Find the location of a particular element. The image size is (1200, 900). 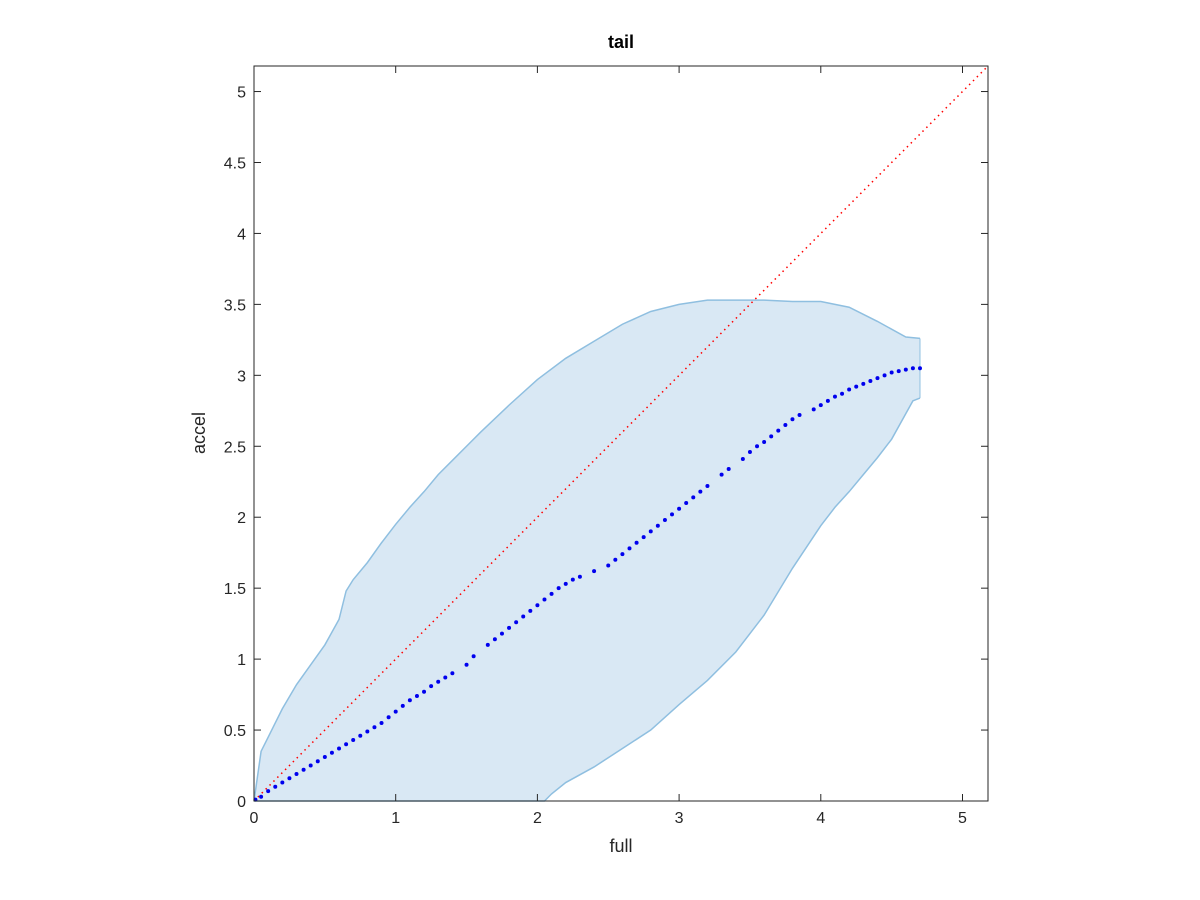

y-tick-label: 1 is located at coordinates (241, 660).